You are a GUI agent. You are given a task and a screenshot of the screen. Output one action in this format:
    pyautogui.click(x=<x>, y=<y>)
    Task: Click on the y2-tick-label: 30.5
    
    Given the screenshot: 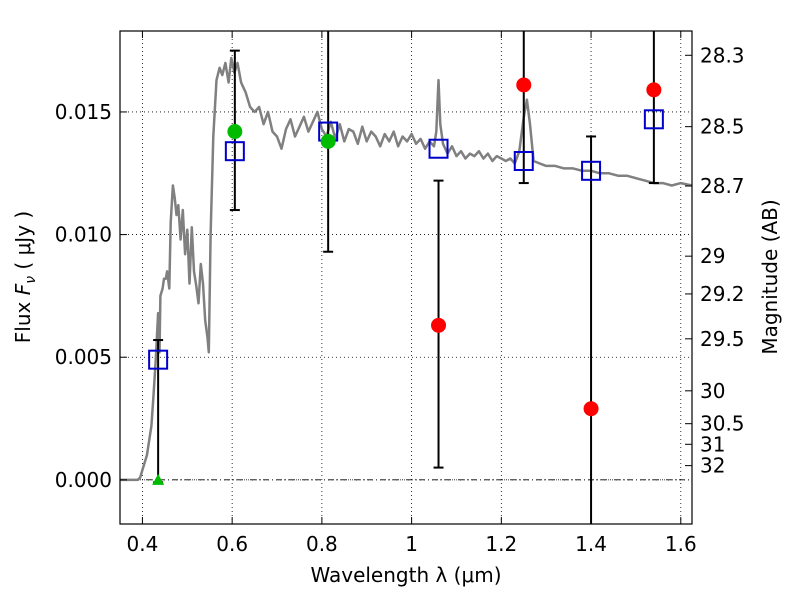 What is the action you would take?
    pyautogui.click(x=722, y=424)
    